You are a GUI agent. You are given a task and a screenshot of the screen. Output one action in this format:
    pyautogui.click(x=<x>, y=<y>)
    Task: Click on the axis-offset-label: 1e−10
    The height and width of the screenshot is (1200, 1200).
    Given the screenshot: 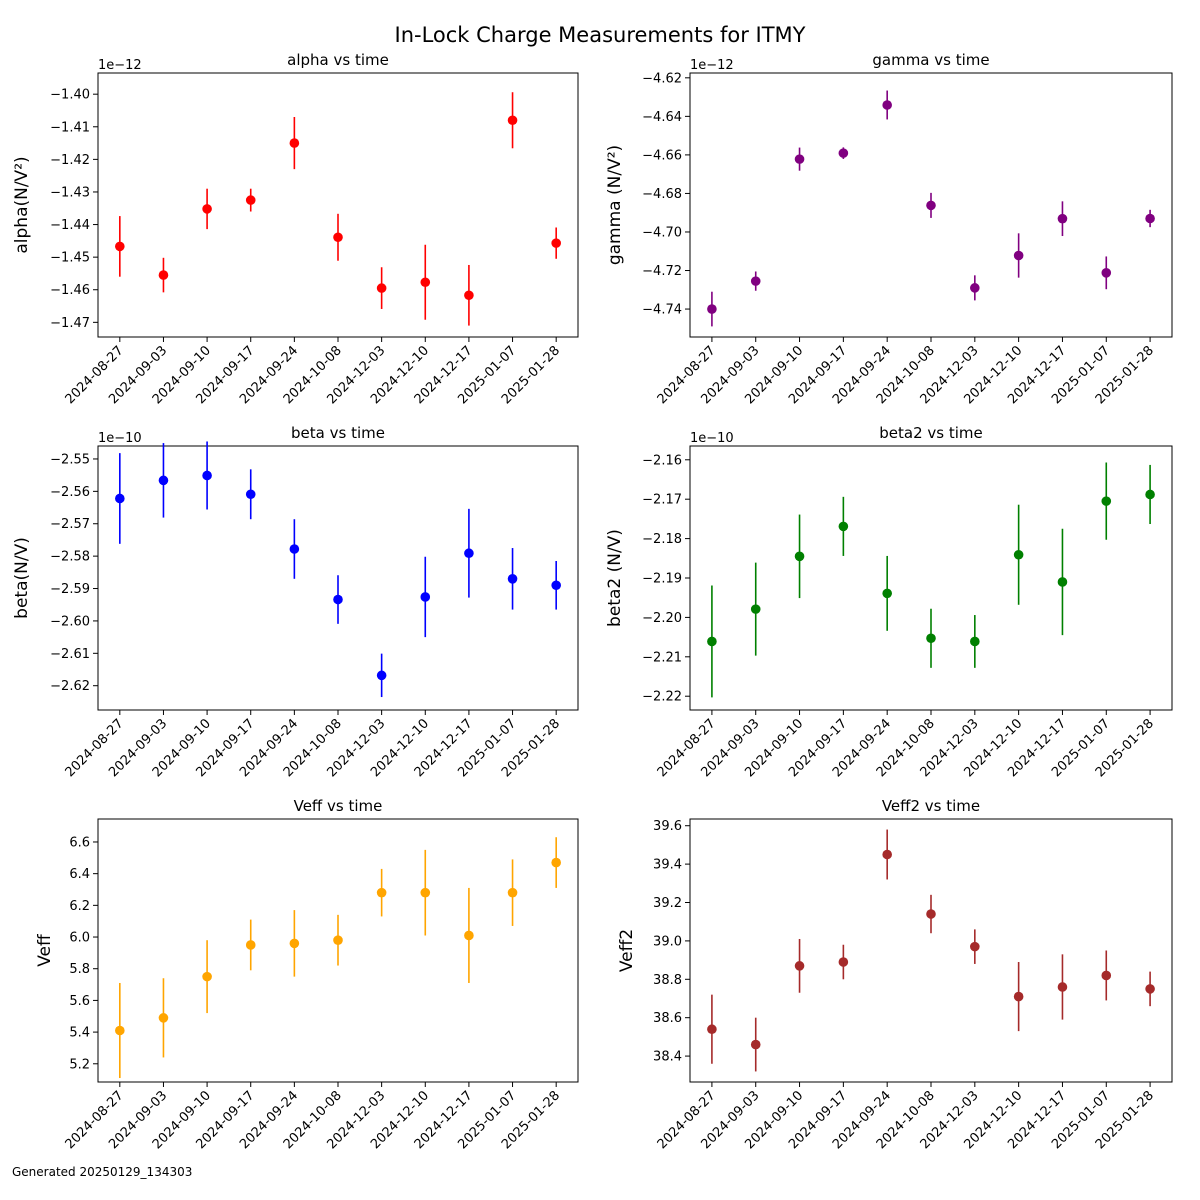 What is the action you would take?
    pyautogui.click(x=712, y=438)
    